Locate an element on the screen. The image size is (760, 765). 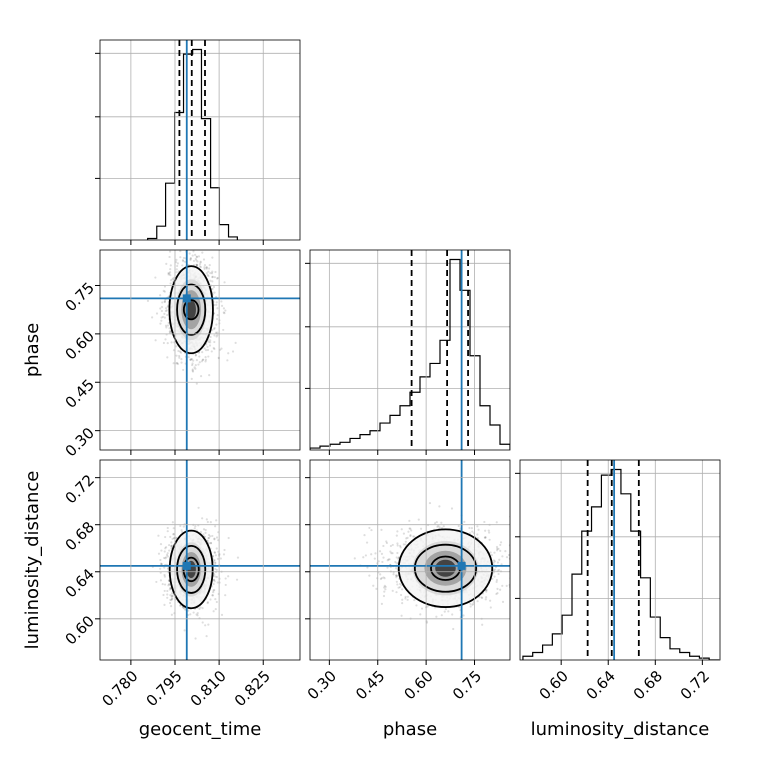
geocent_time-vs-phase-truth-marker is located at coordinates (186, 298).